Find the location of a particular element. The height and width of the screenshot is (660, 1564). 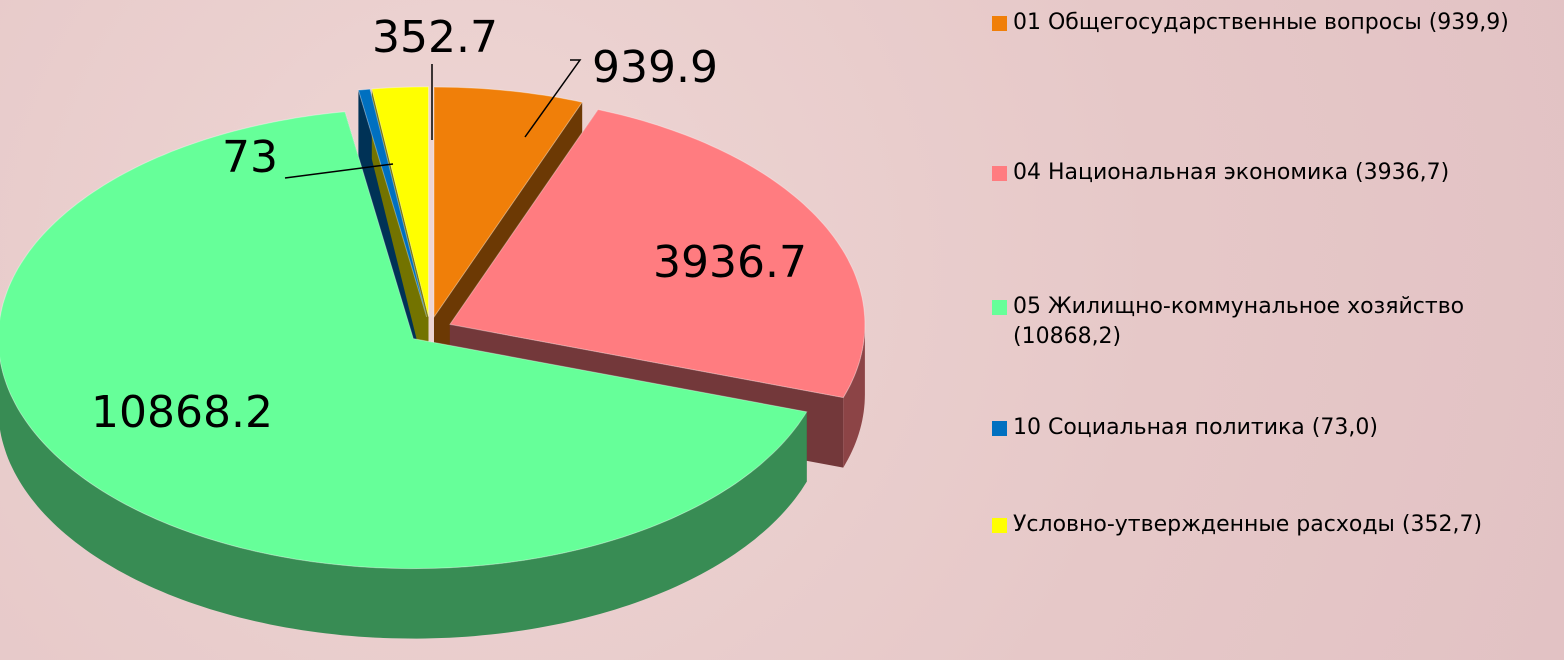

data-label: 352.7 is located at coordinates (435, 37).